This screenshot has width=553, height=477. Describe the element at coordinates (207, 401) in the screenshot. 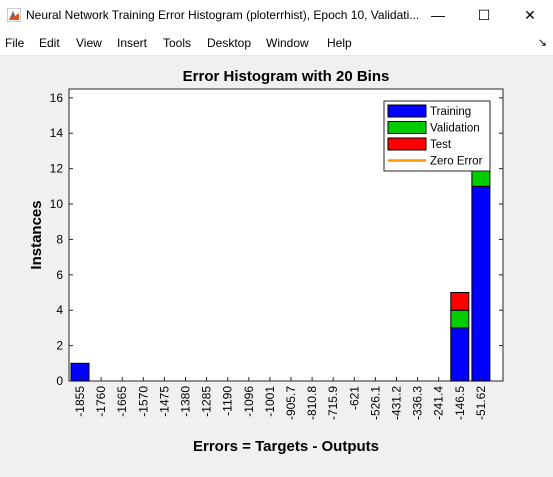

I see `x-tick-label: -1285` at that location.